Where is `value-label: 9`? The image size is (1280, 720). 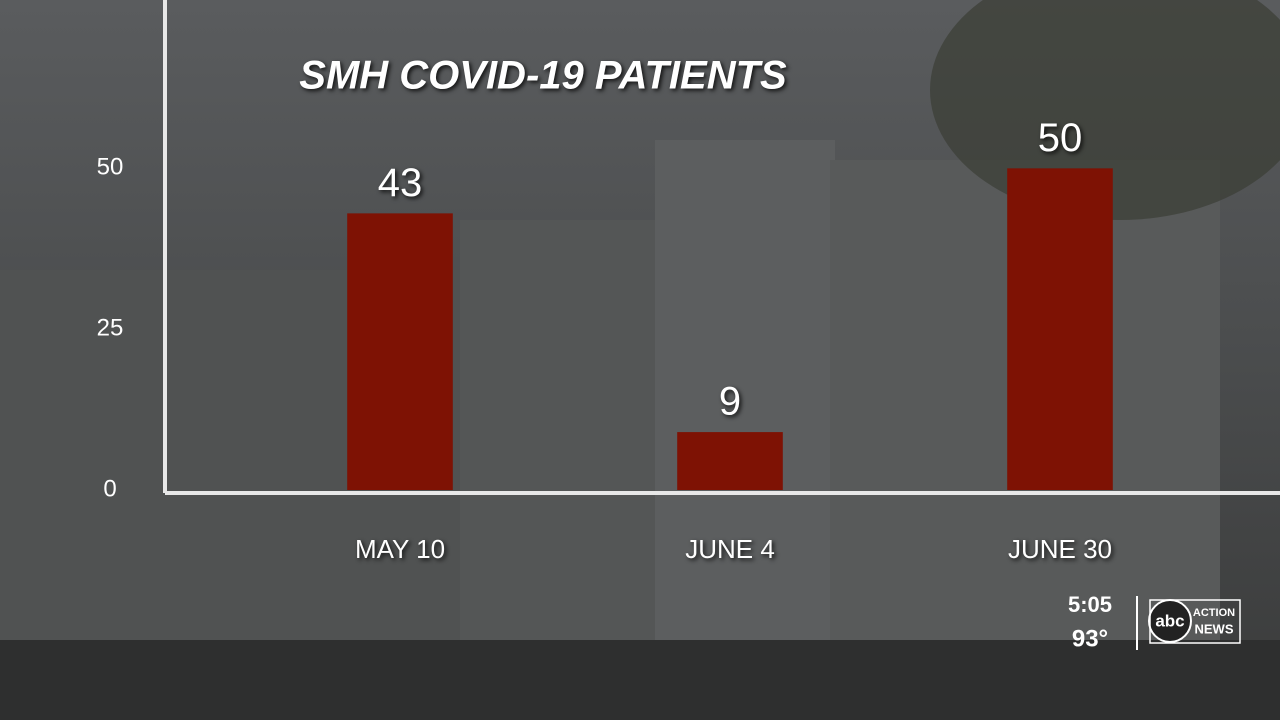
value-label: 9 is located at coordinates (730, 402).